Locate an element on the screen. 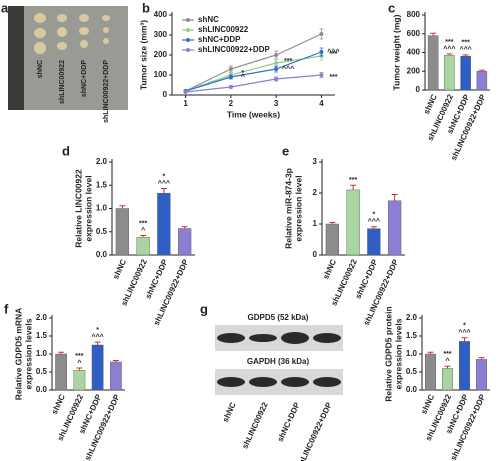 This screenshot has width=500, height=461. x-tick-label: 3 is located at coordinates (276, 103).